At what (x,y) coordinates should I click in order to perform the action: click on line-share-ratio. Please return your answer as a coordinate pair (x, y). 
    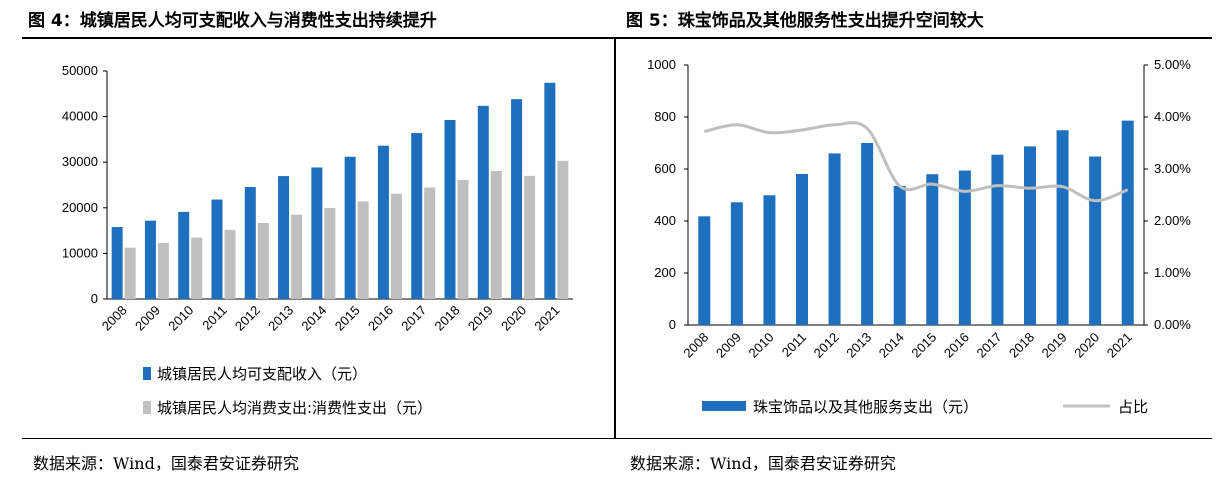
    Looking at the image, I should click on (916, 162).